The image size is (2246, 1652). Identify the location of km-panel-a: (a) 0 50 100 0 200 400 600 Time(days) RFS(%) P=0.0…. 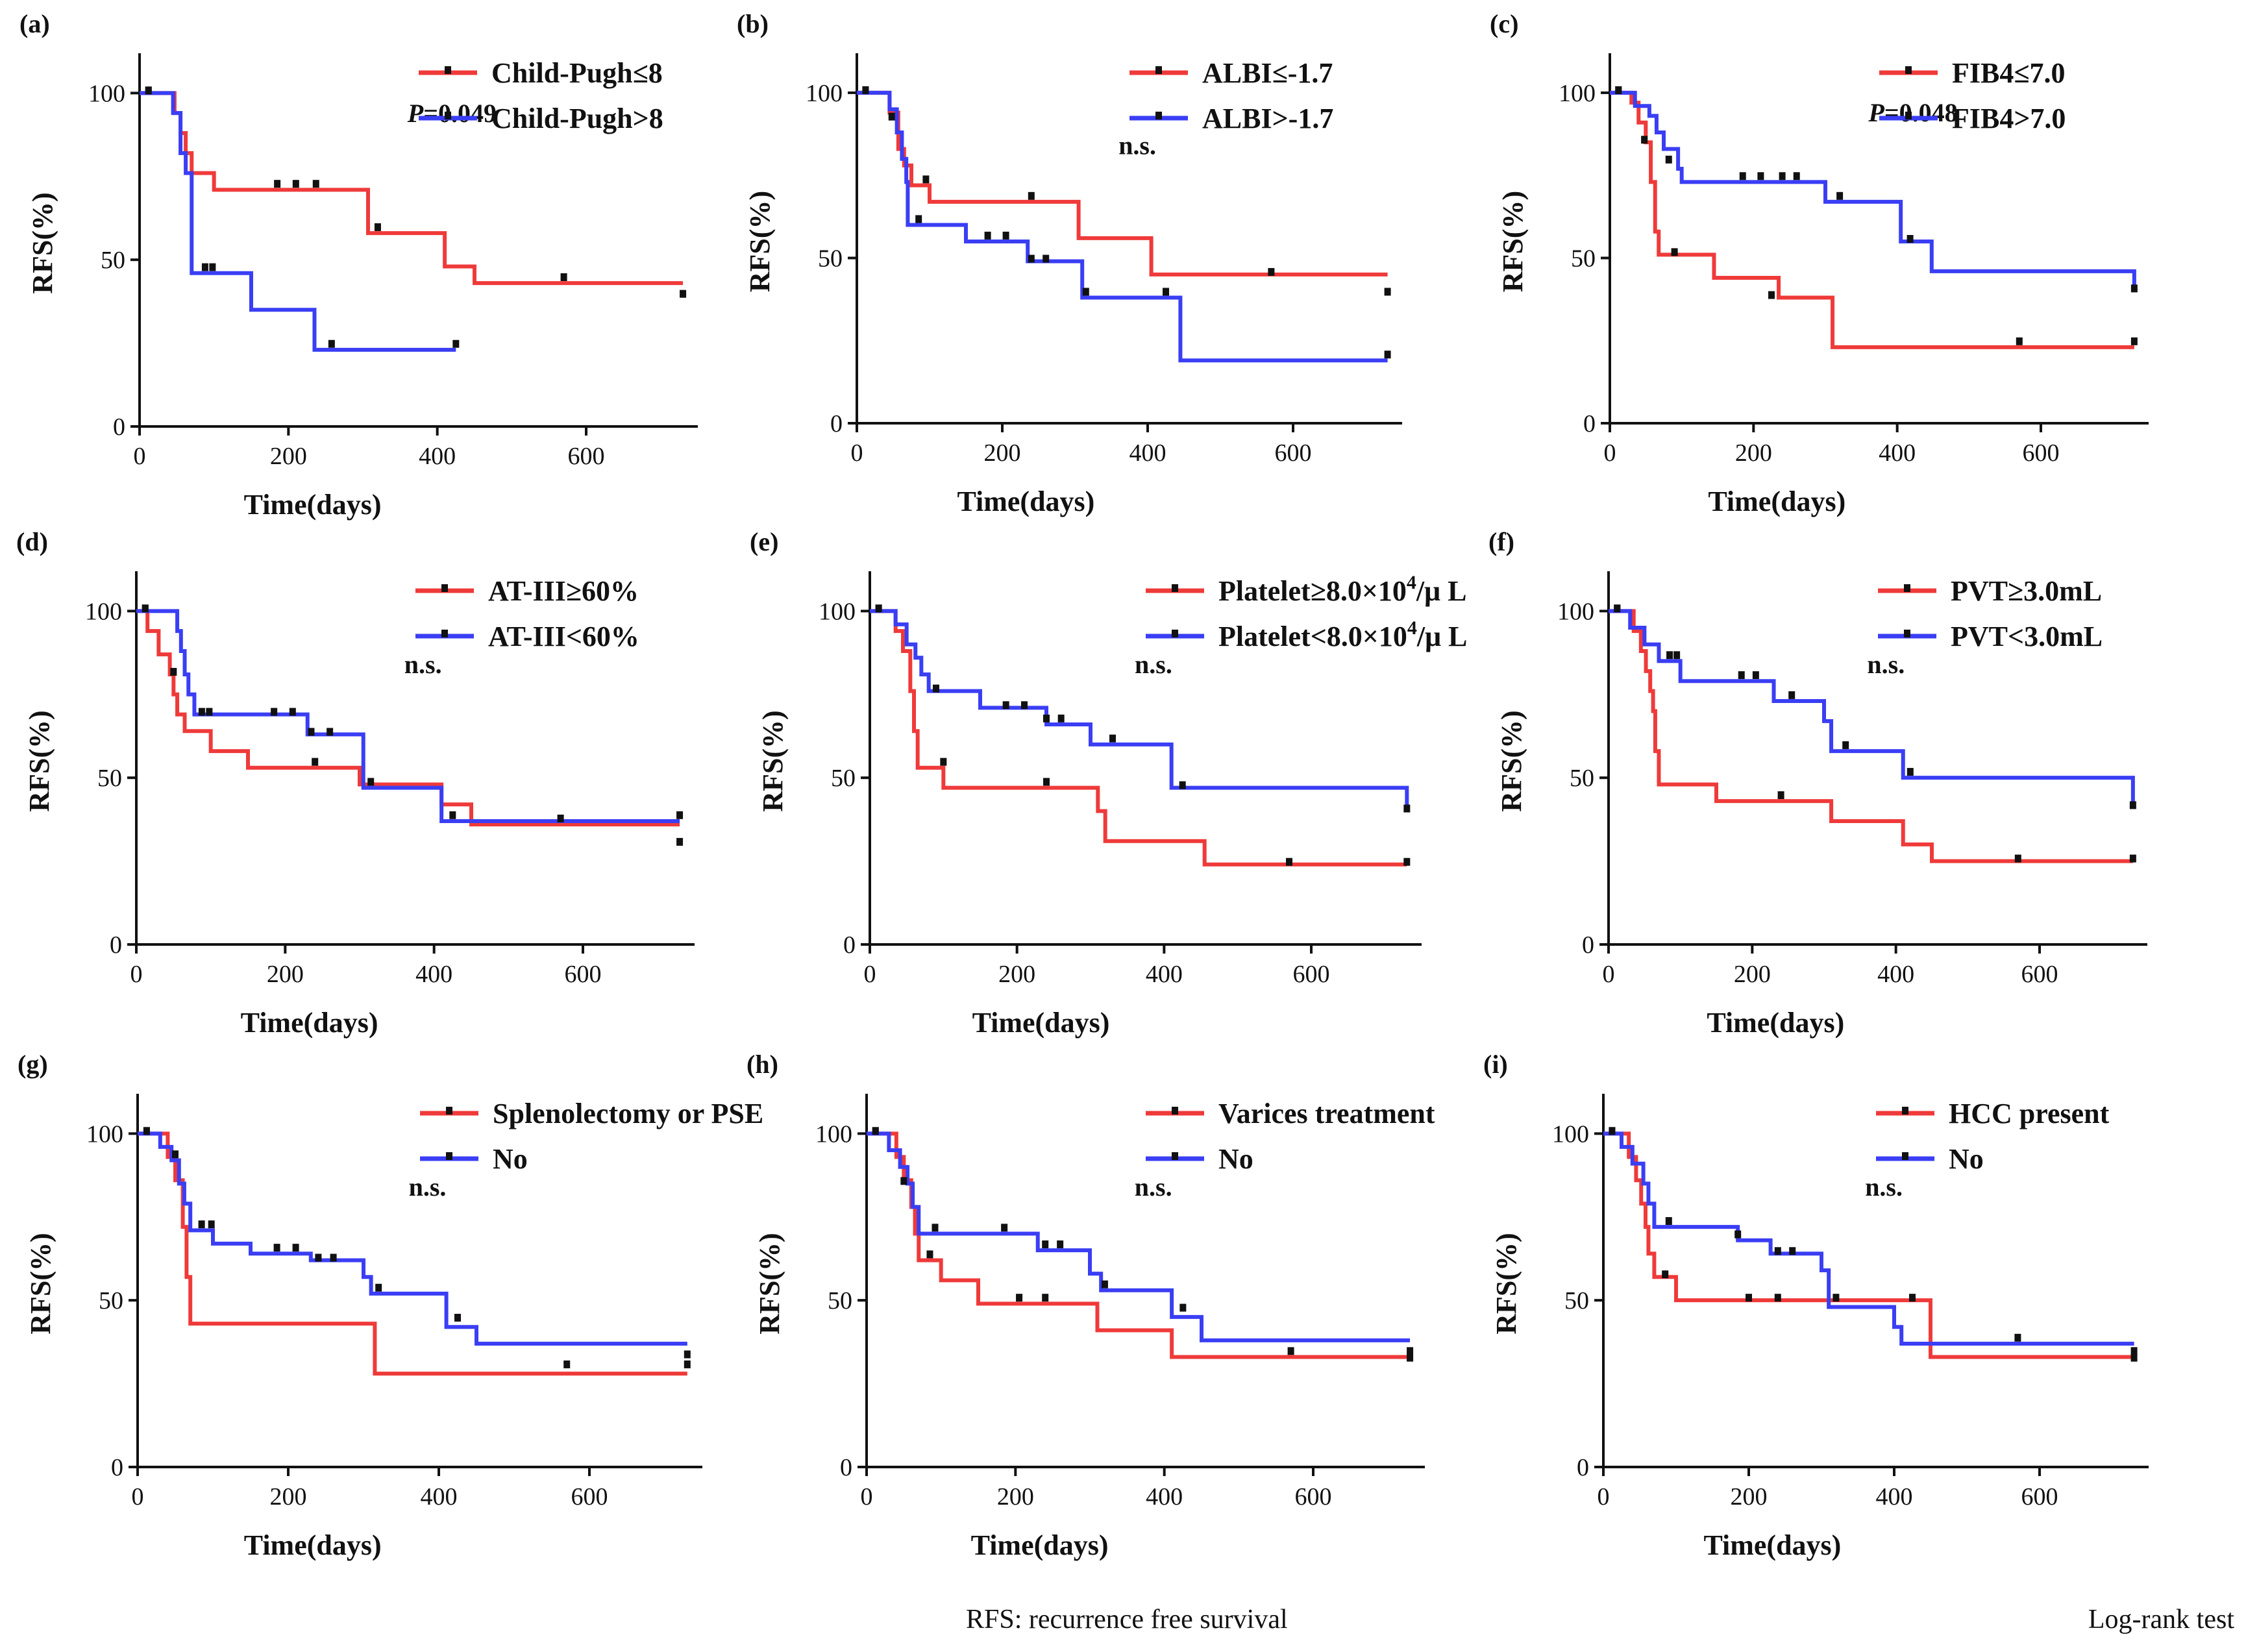
(358, 265).